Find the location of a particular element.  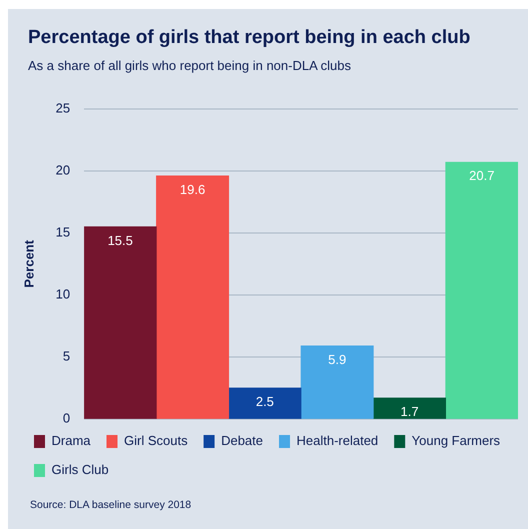

y-tick-label: 0 is located at coordinates (66, 418).